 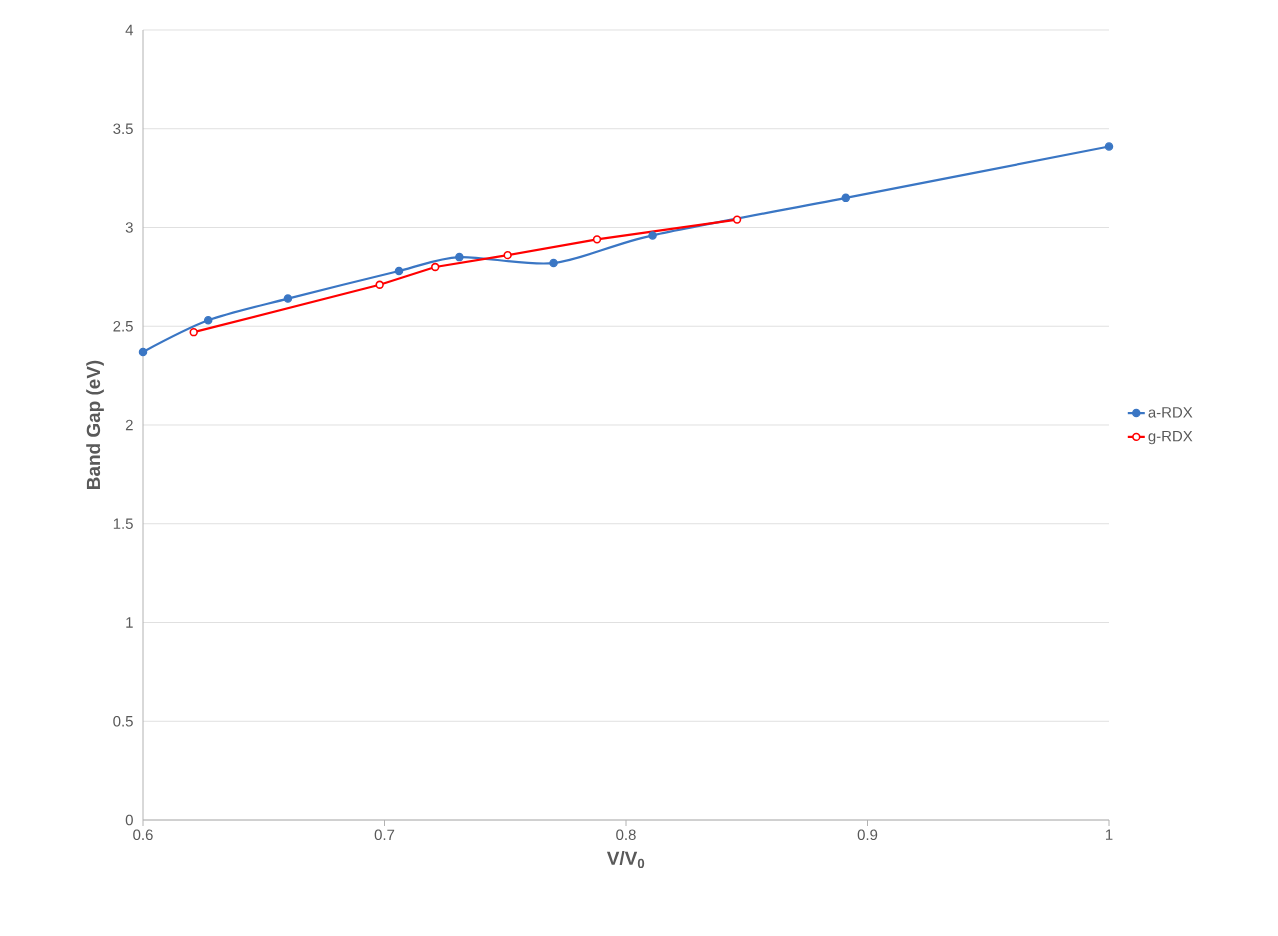 What do you see at coordinates (625, 859) in the screenshot?
I see `x-axis-title: V/V$_{0}$` at bounding box center [625, 859].